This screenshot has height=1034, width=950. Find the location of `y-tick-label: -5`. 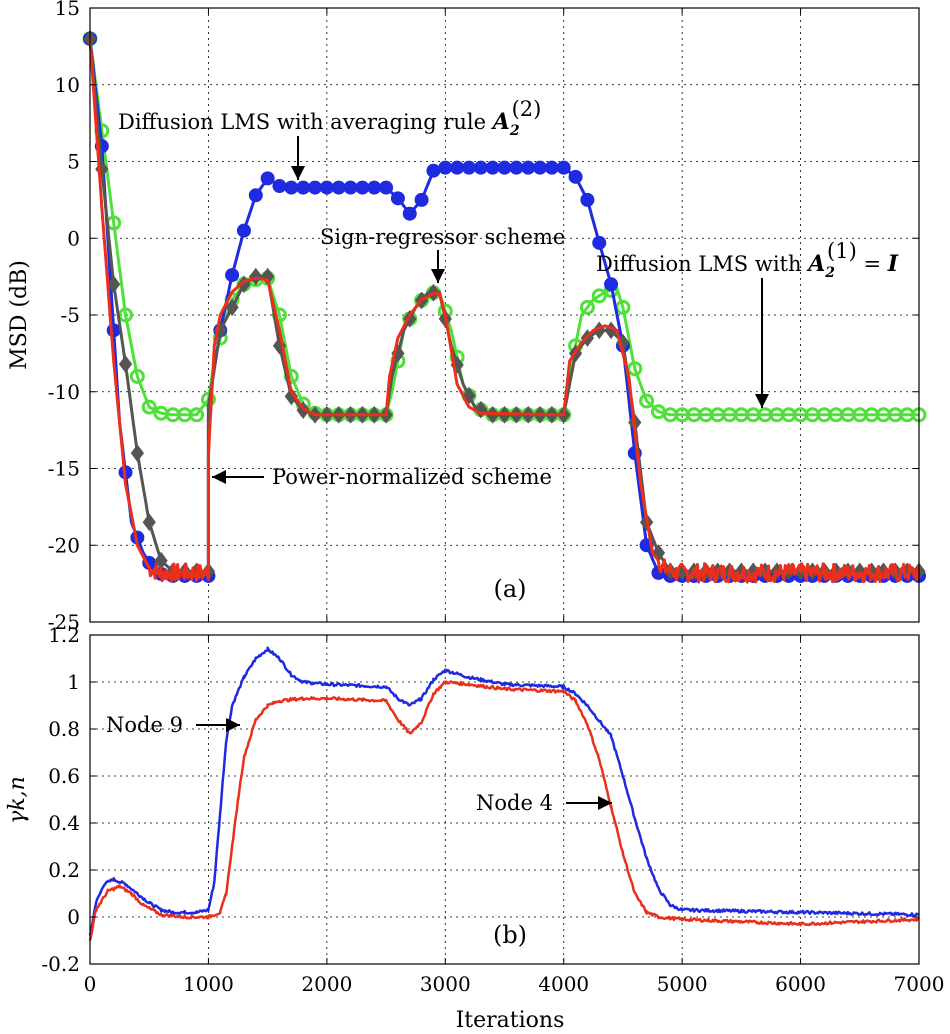

y-tick-label: -5 is located at coordinates (70, 315).